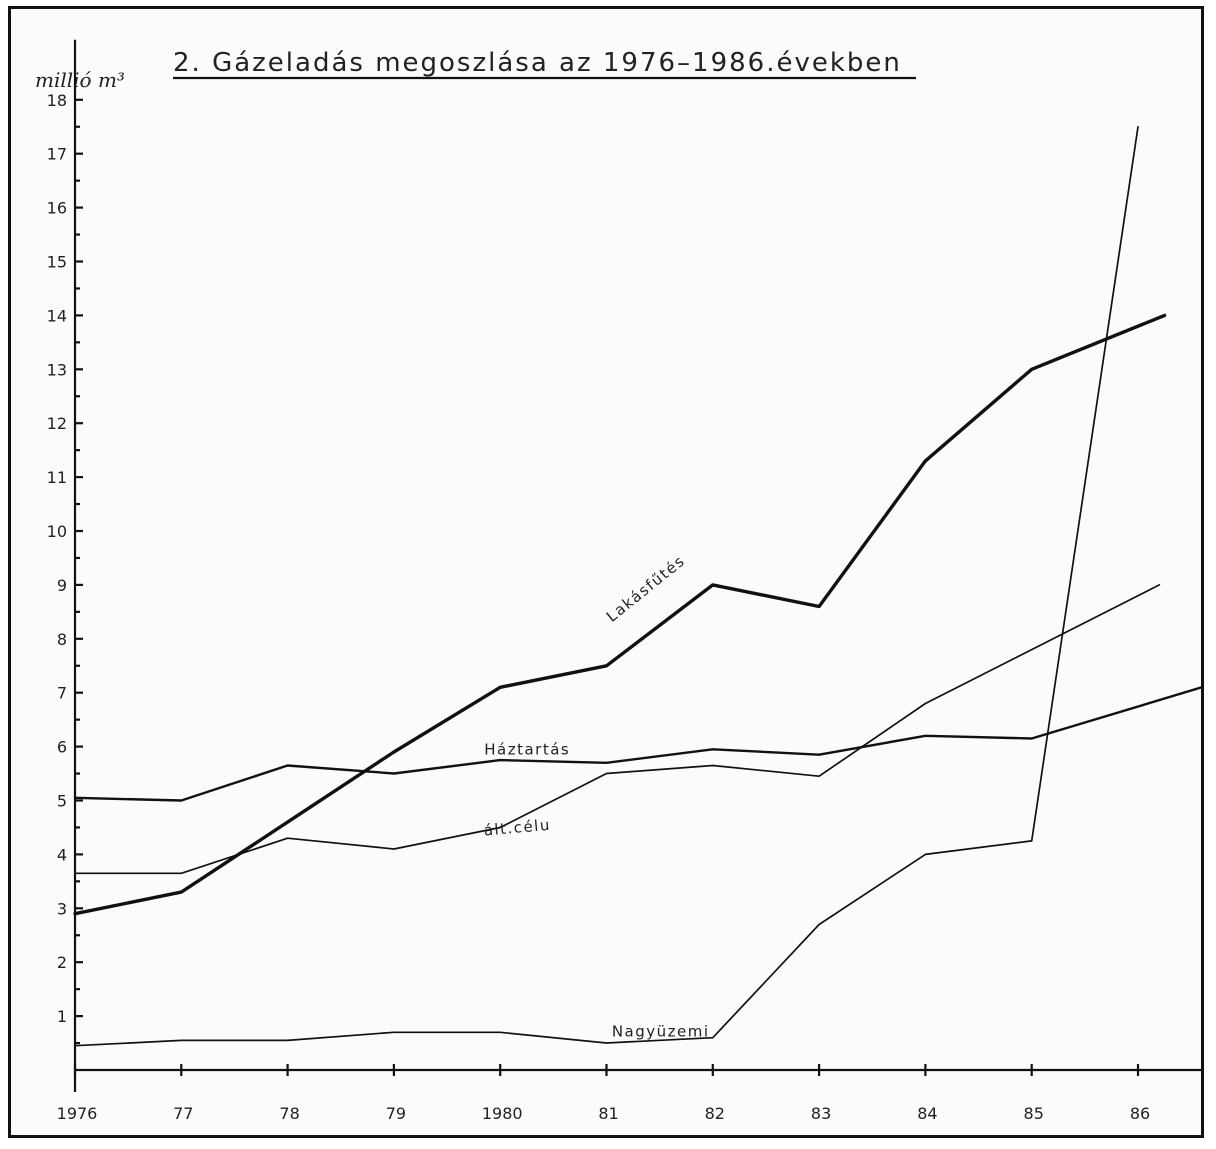 The width and height of the screenshot is (1216, 1149). I want to click on x-tick-label: 78, so click(289, 1113).